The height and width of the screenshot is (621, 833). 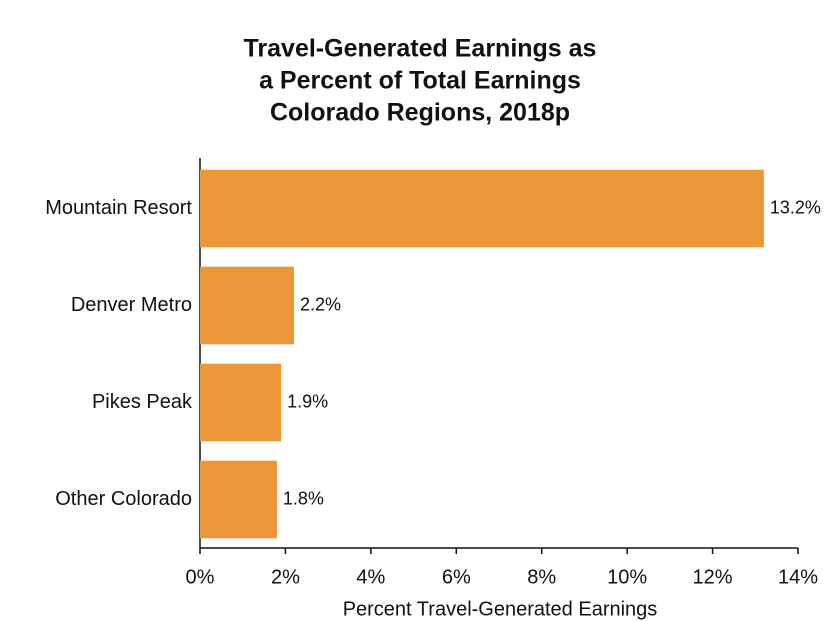 What do you see at coordinates (303, 498) in the screenshot?
I see `value-label: 1.8%` at bounding box center [303, 498].